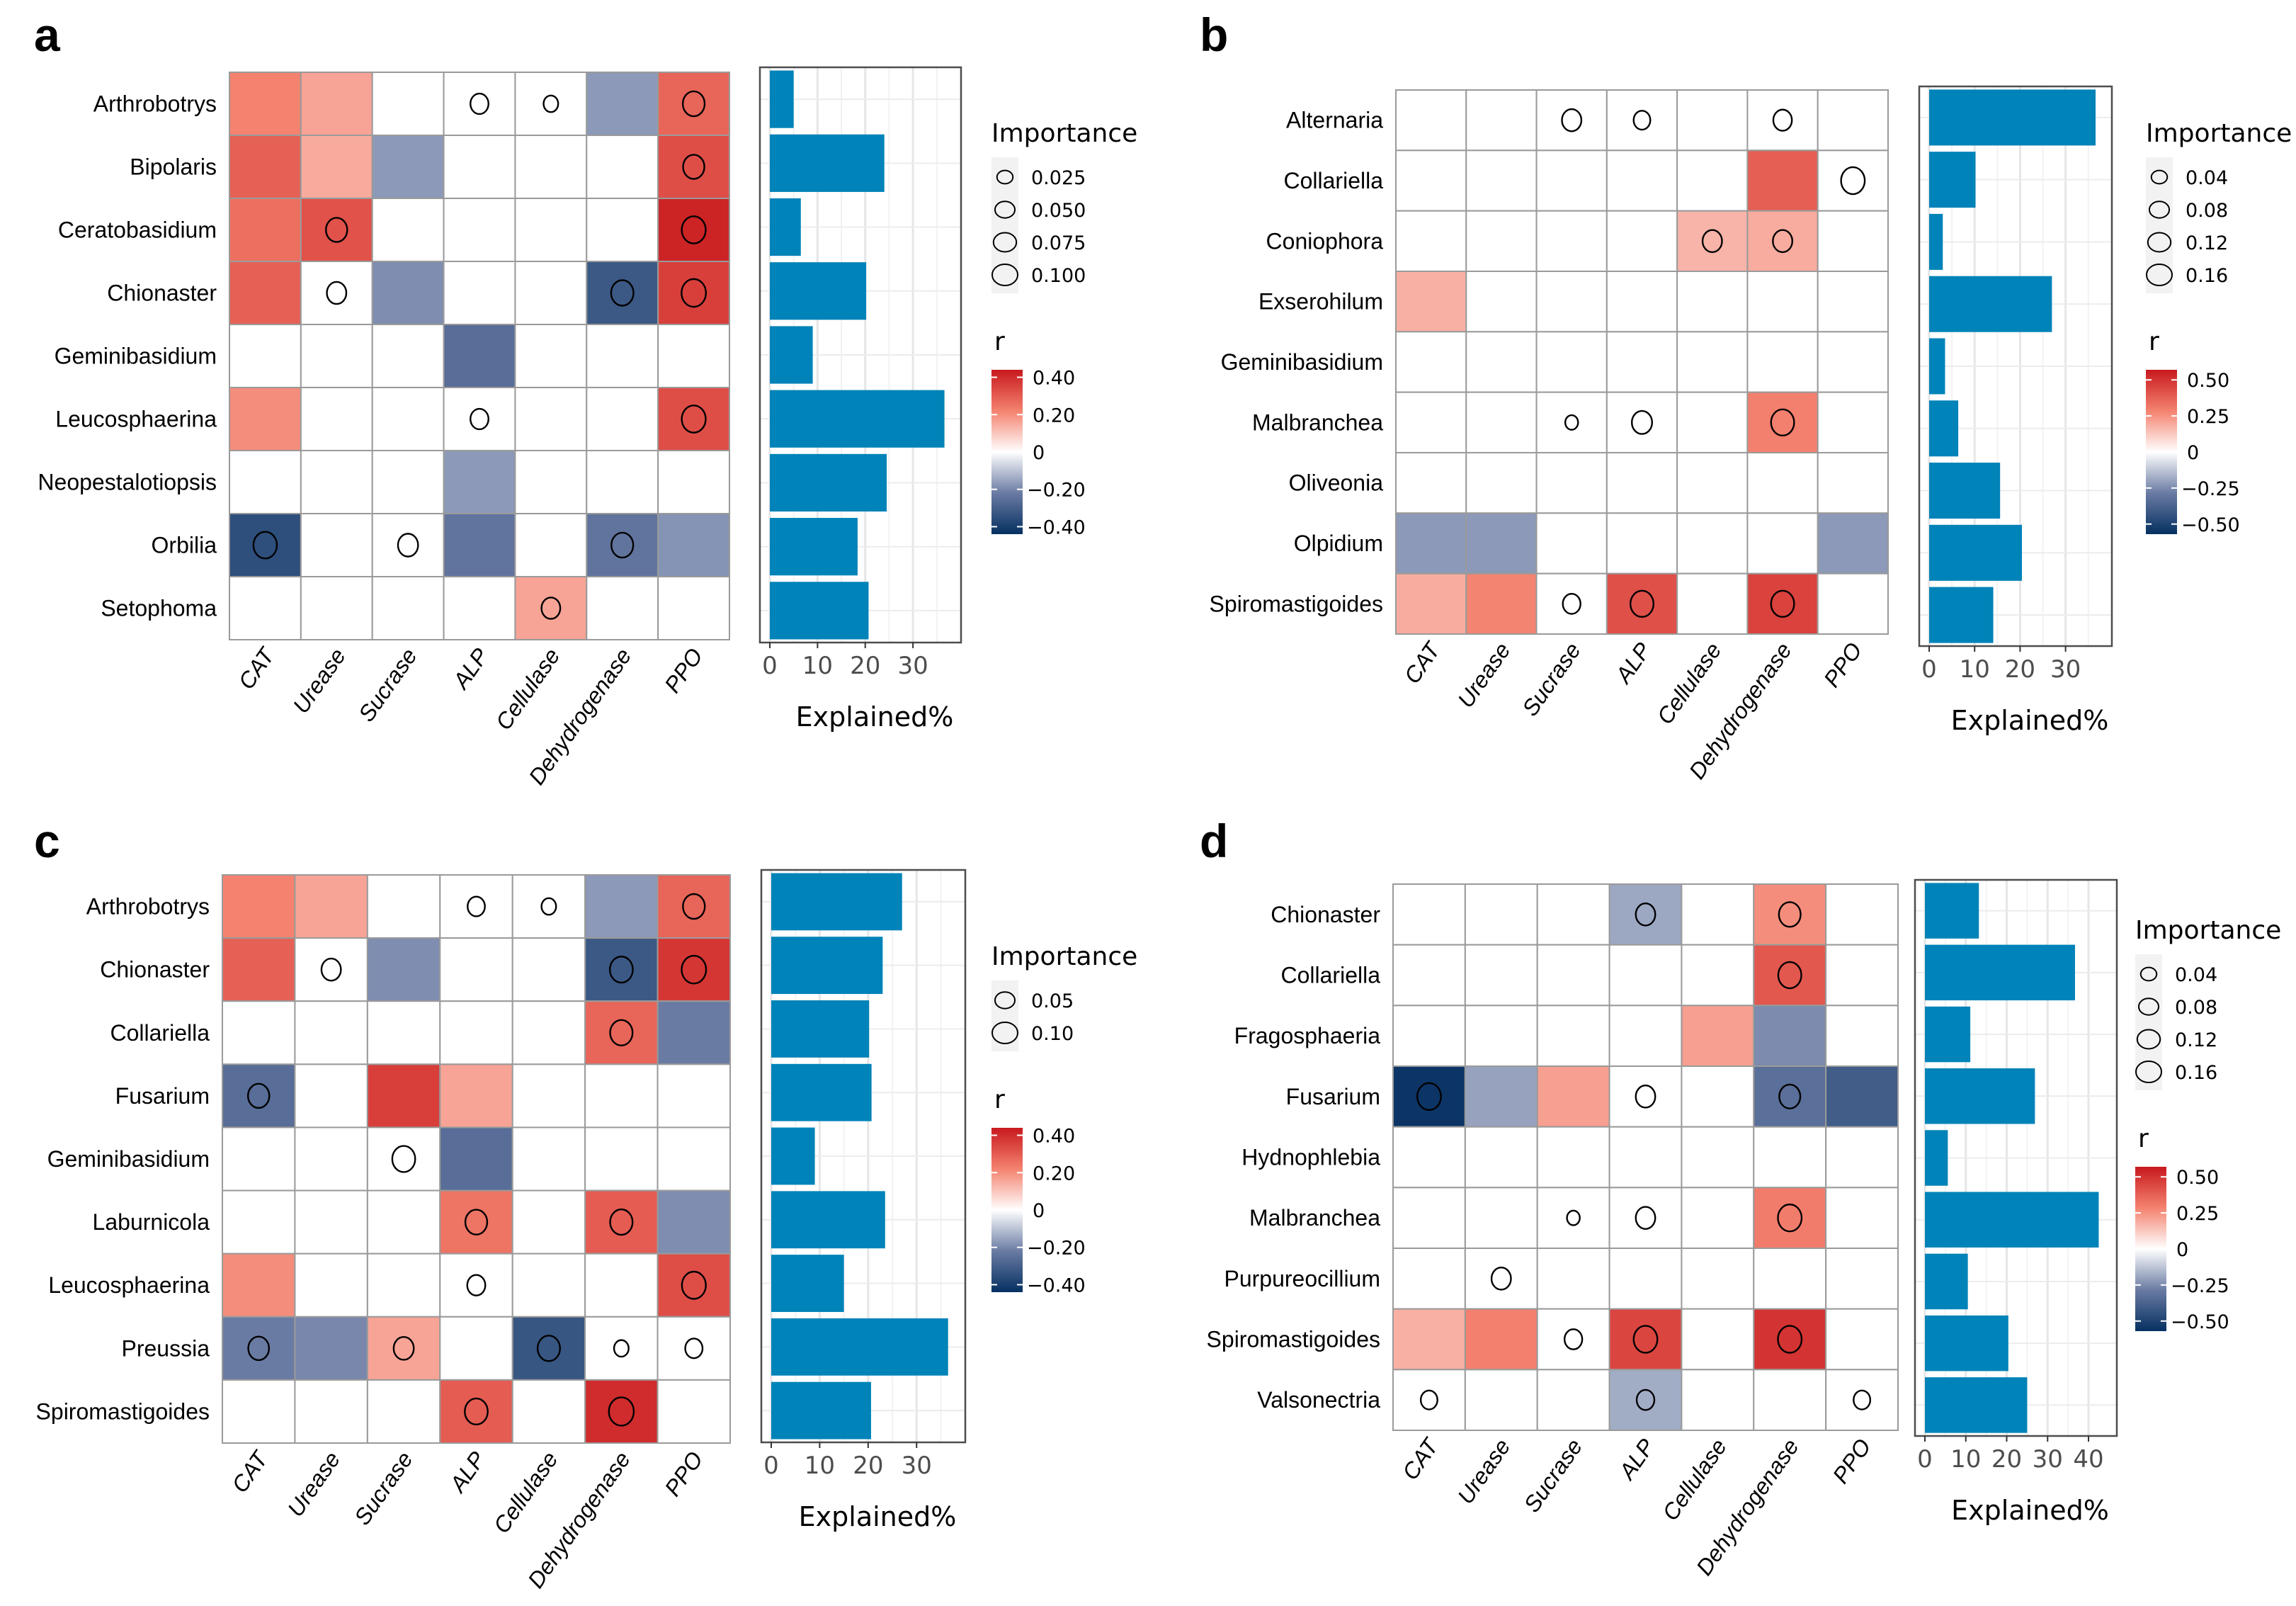 This screenshot has height=1606, width=2296. Describe the element at coordinates (1694, 1479) in the screenshot. I see `column-label: Cellulase` at that location.